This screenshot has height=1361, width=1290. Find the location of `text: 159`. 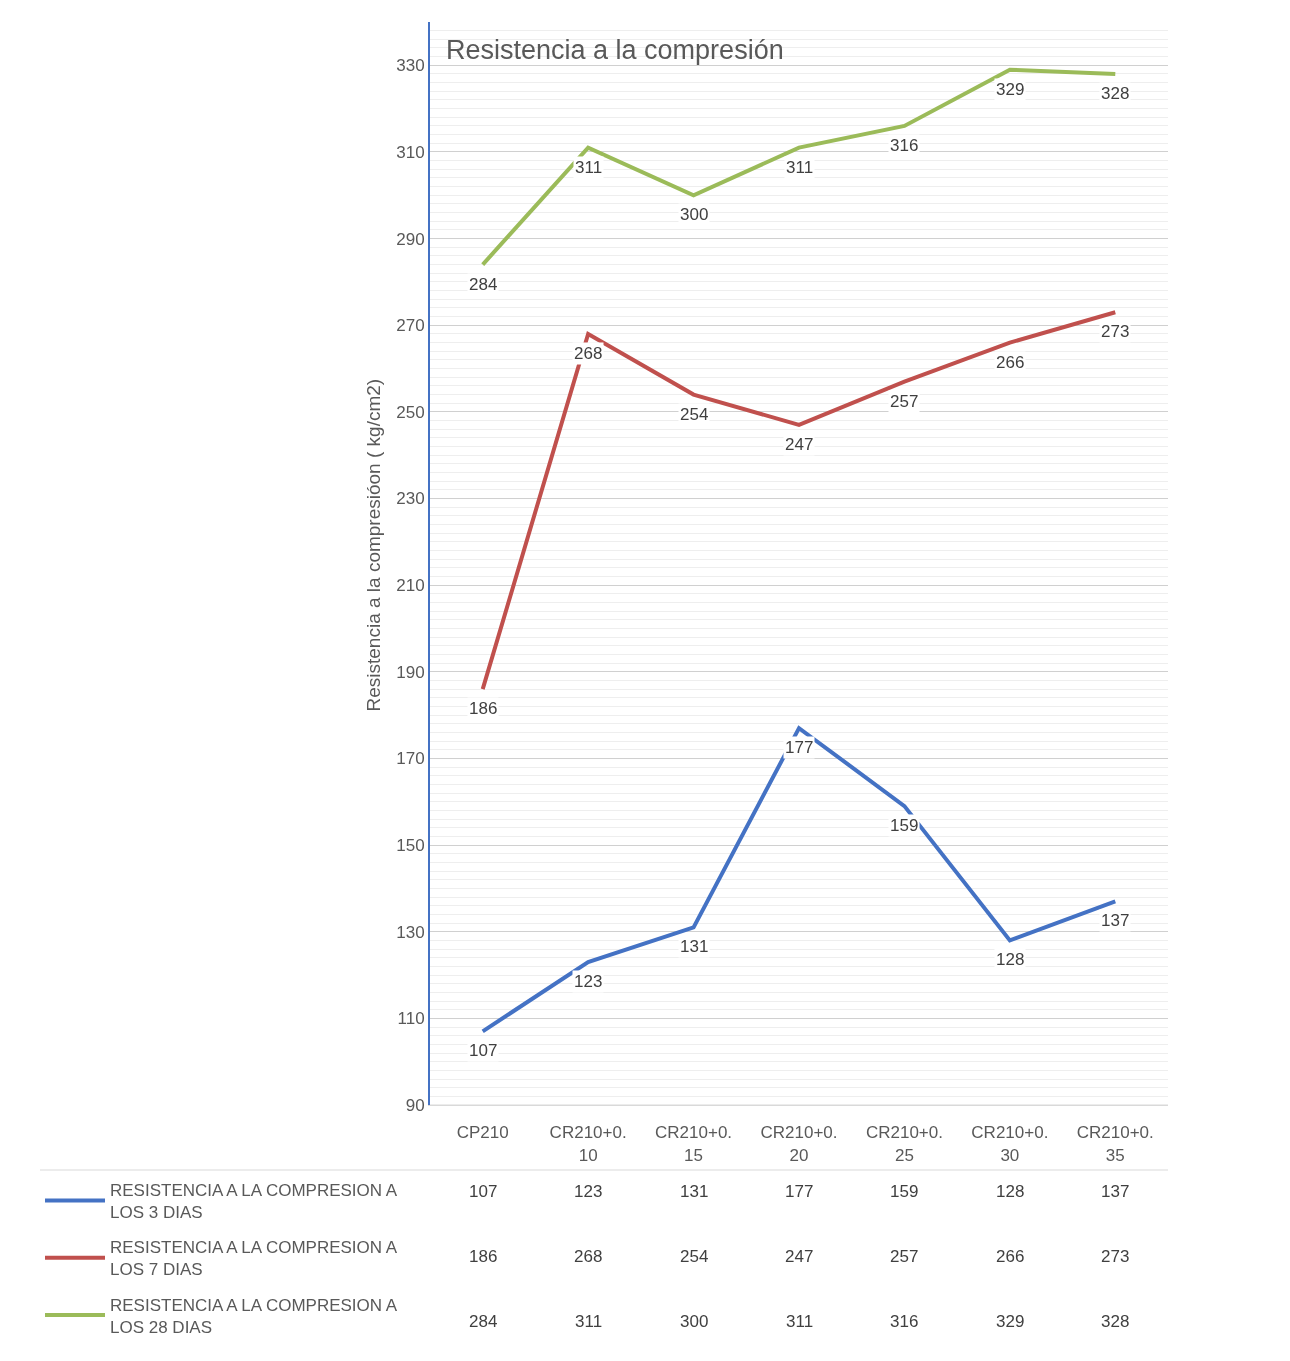

text: 159 is located at coordinates (904, 825).